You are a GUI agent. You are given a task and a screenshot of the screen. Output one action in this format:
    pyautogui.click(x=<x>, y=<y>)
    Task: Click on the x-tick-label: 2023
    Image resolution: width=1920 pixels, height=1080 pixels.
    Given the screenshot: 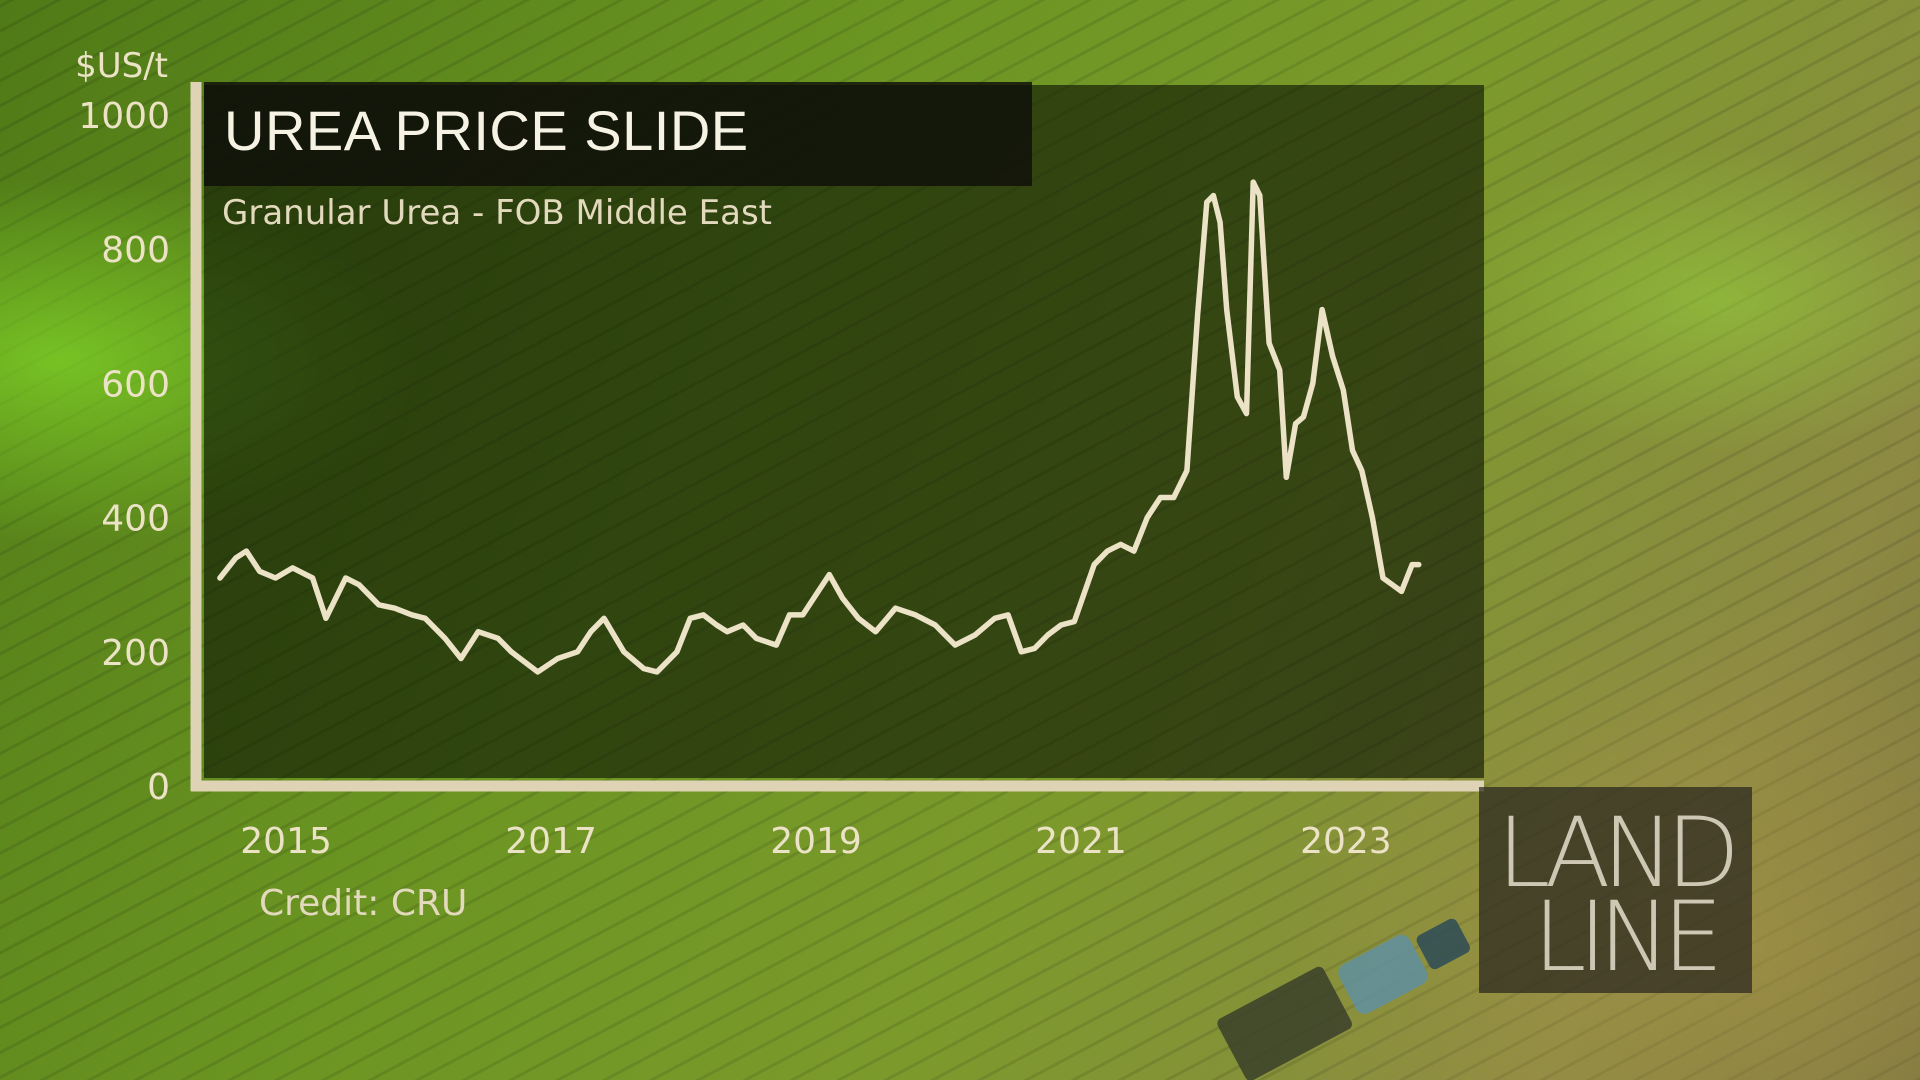 What is the action you would take?
    pyautogui.click(x=1346, y=841)
    